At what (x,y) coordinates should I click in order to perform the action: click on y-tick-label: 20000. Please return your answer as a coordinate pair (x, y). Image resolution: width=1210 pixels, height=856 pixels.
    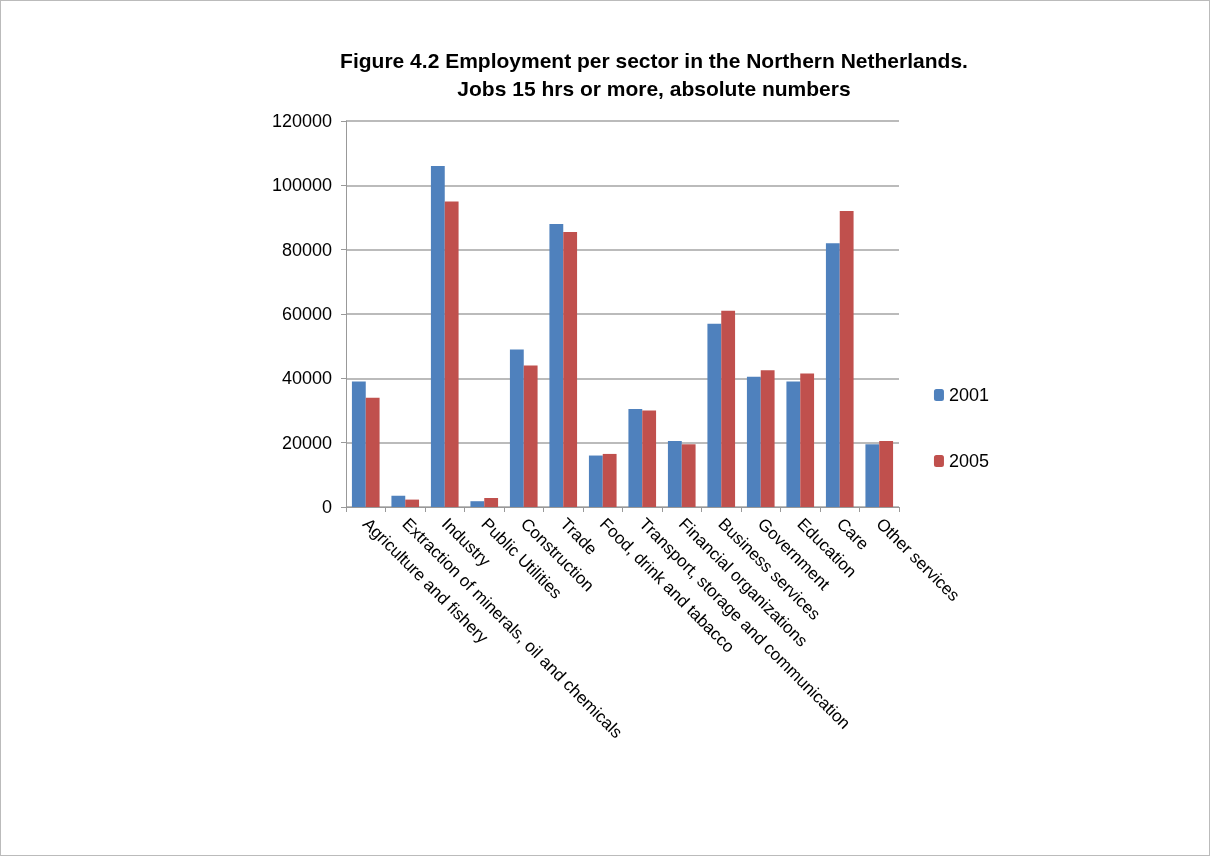
    Looking at the image, I should click on (306, 442).